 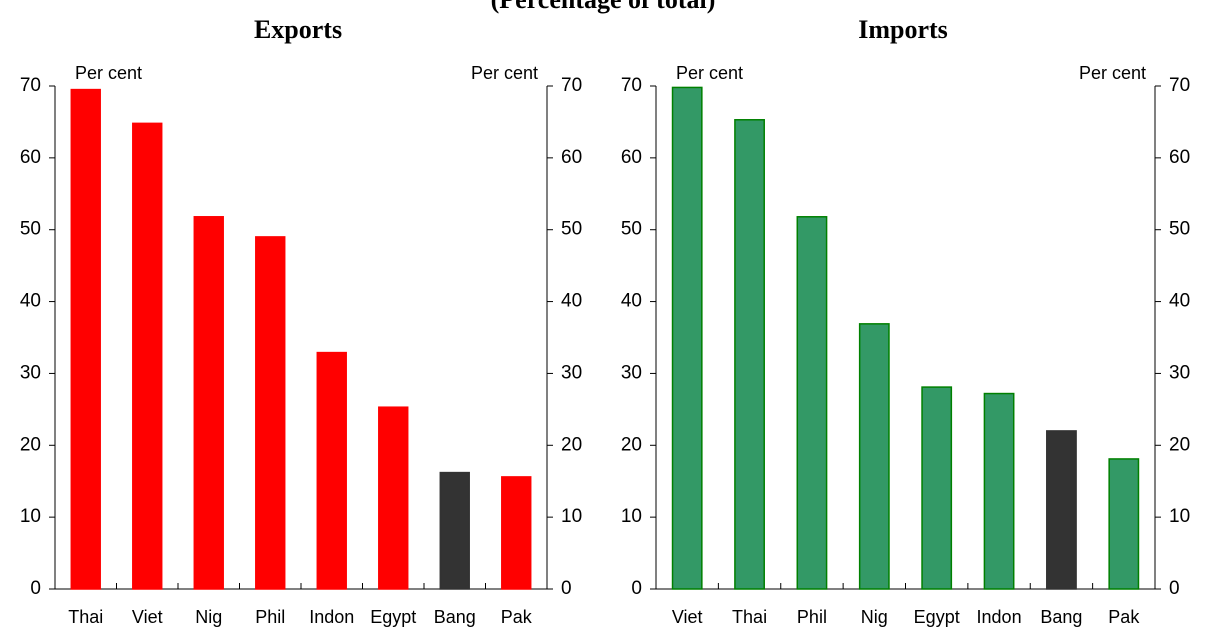 What do you see at coordinates (903, 29) in the screenshot?
I see `chart-title: Imports` at bounding box center [903, 29].